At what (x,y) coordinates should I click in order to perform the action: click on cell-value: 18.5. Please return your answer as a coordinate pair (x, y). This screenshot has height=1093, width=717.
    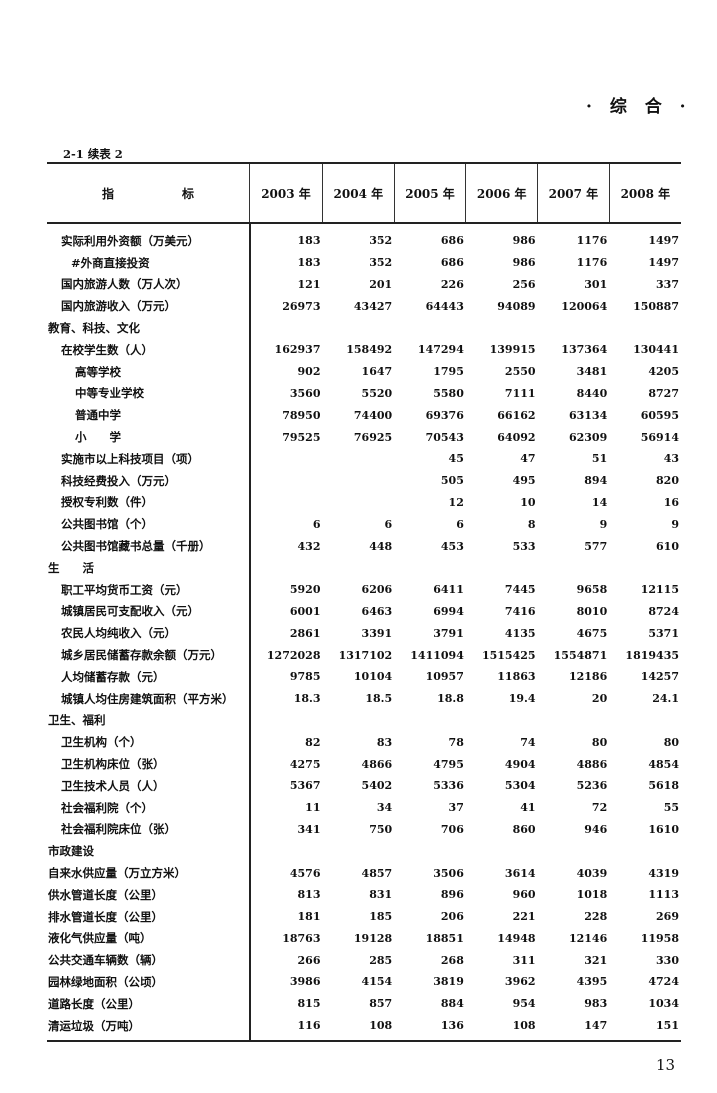
    Looking at the image, I should click on (379, 699).